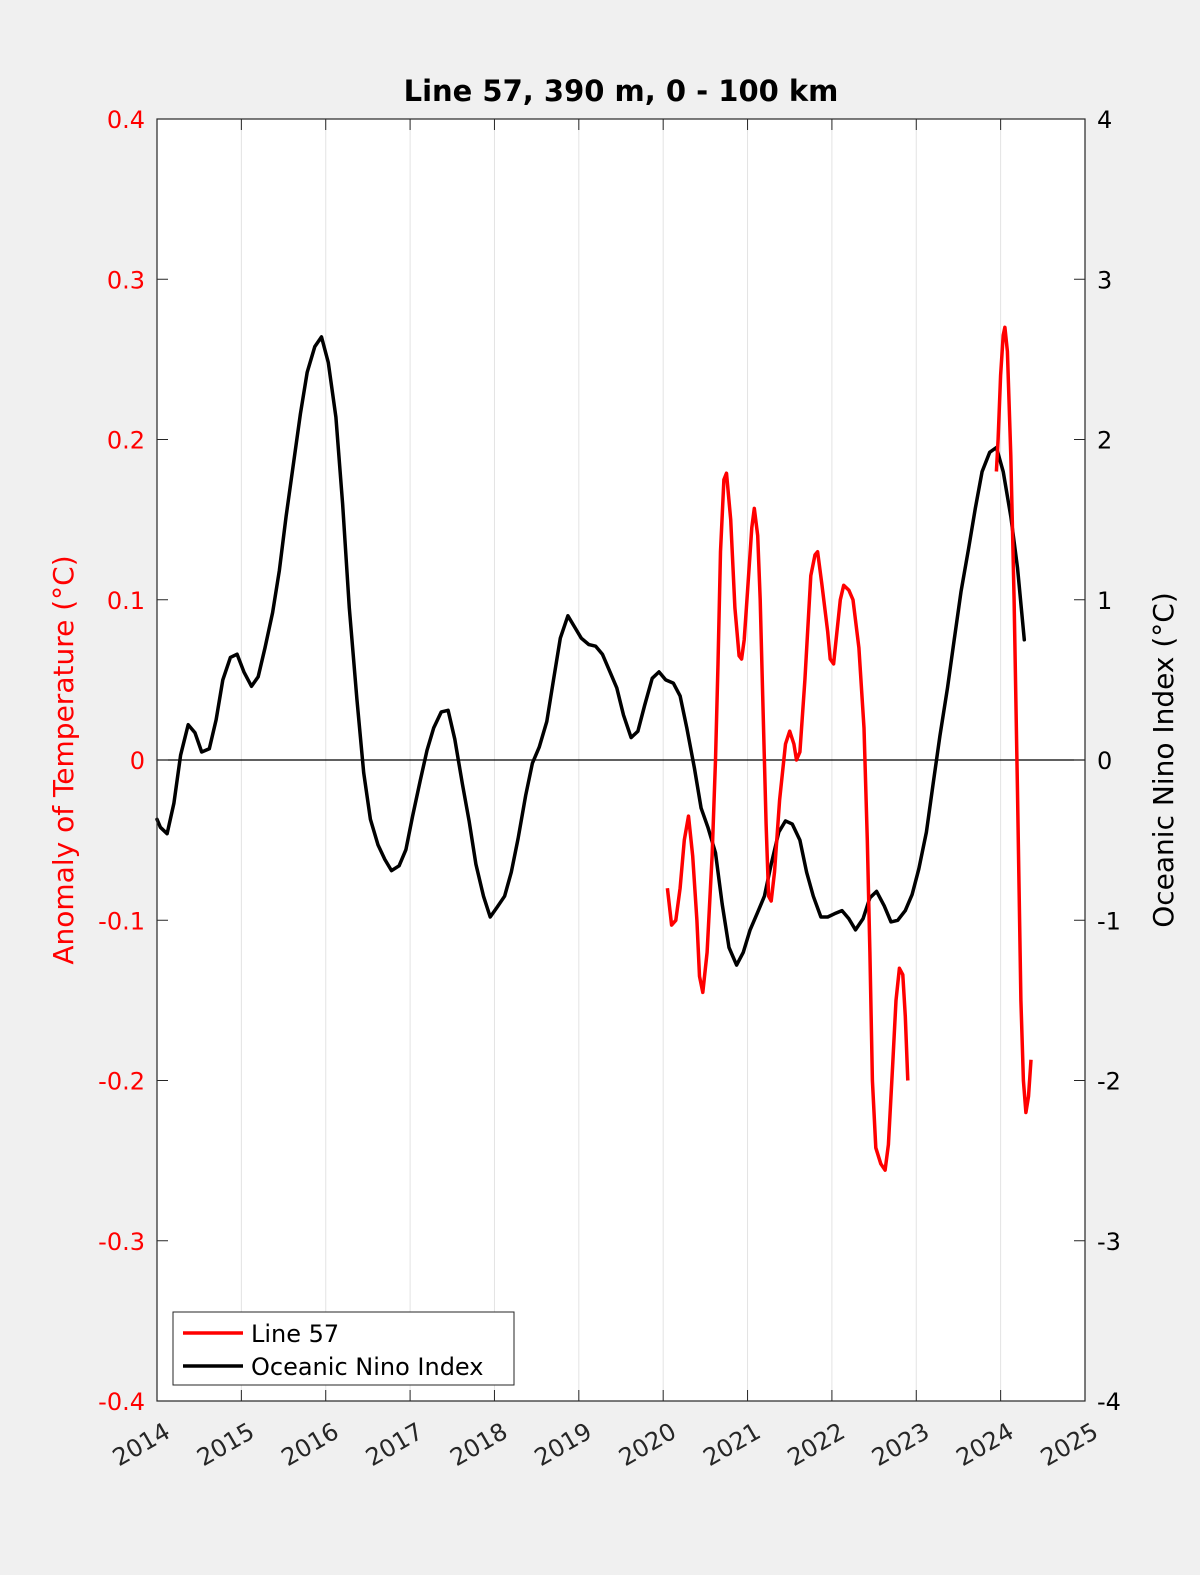 The image size is (1200, 1575). I want to click on y-left-tick-label: 0.3, so click(126, 280).